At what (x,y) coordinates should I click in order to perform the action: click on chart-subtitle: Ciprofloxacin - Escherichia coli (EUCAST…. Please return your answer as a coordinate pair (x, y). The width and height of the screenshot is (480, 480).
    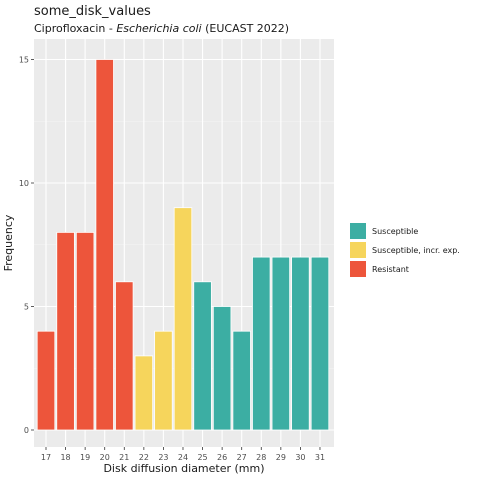
    Looking at the image, I should click on (161, 28).